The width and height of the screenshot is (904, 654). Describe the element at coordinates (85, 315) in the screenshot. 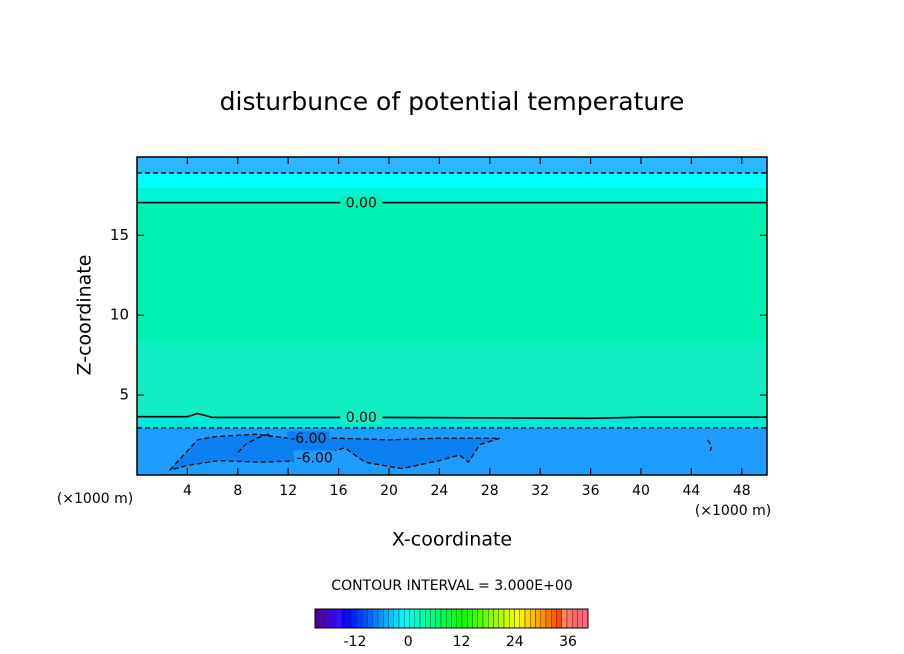

I see `y-axis-label: Z-coordinate` at that location.